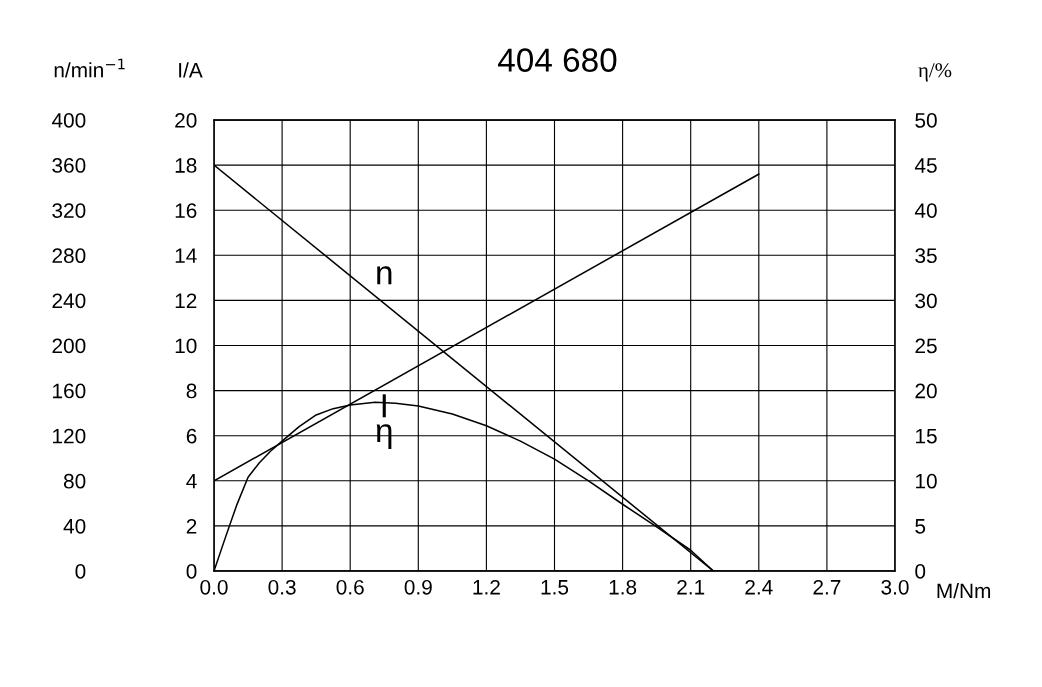  What do you see at coordinates (89, 68) in the screenshot?
I see `y3-axis-title: n/min$^{−1}$` at bounding box center [89, 68].